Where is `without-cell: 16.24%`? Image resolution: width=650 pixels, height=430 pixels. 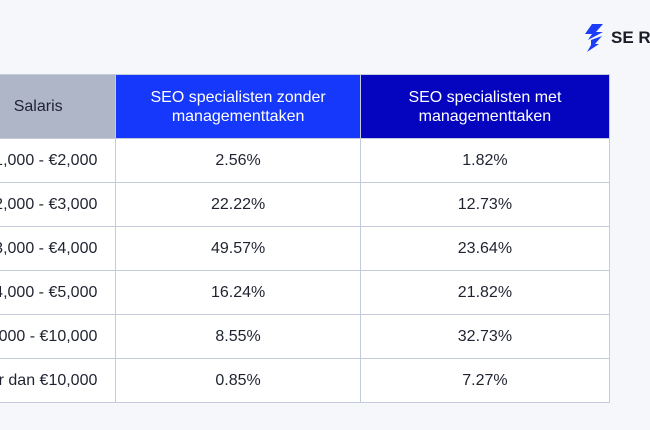 without-cell: 16.24% is located at coordinates (238, 292).